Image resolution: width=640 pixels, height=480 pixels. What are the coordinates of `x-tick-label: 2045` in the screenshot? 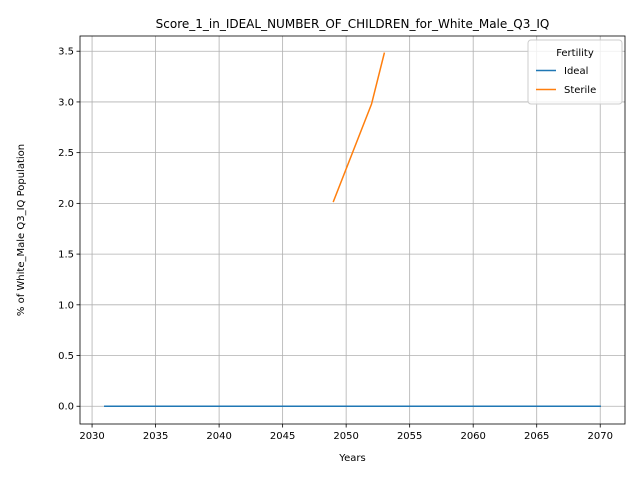 It's located at (282, 436).